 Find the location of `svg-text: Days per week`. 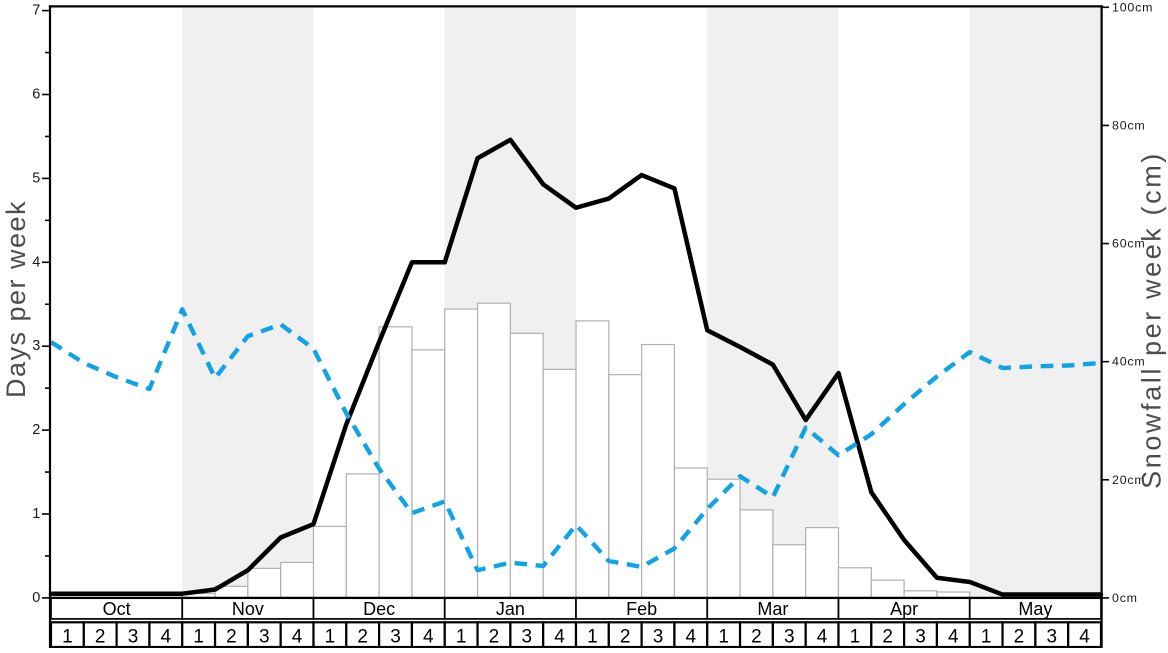

svg-text: Days per week is located at coordinates (16, 299).